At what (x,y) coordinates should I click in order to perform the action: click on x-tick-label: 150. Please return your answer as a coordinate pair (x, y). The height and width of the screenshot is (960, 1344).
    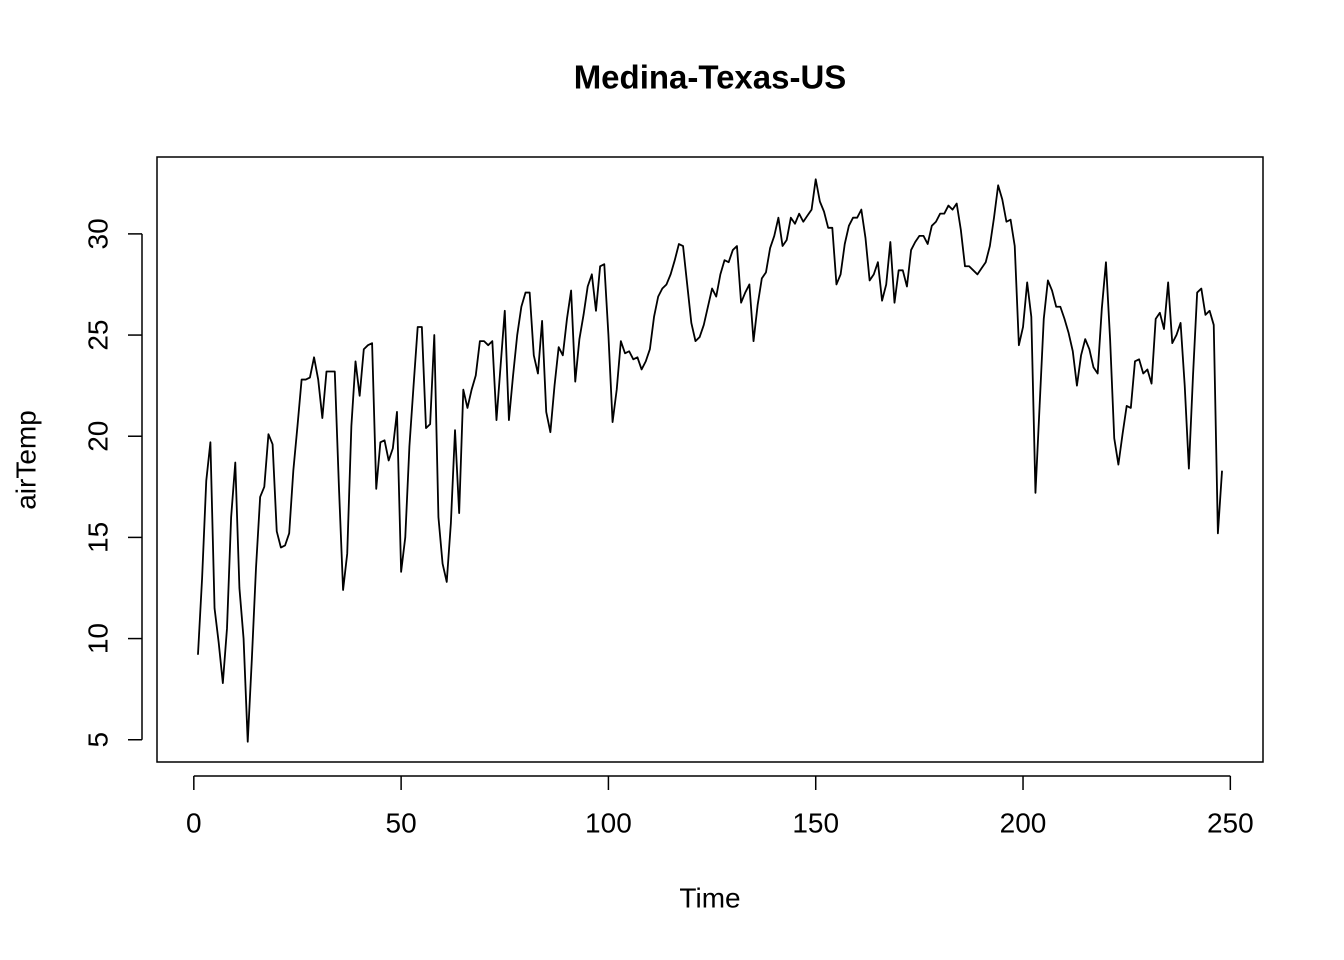
    Looking at the image, I should click on (815, 822).